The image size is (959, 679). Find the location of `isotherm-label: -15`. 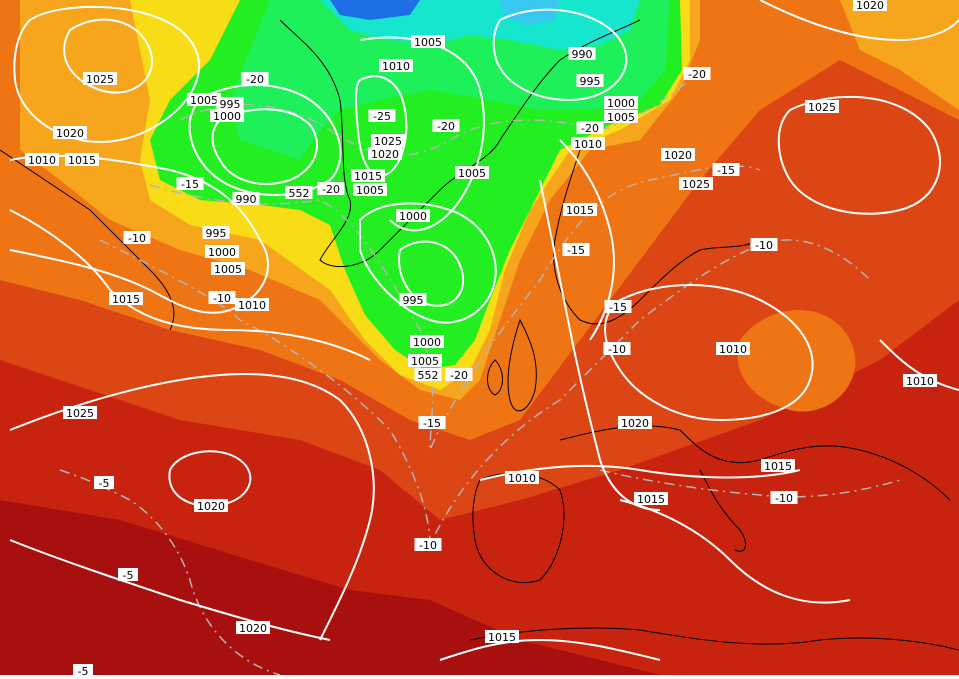

isotherm-label: -15 is located at coordinates (726, 170).